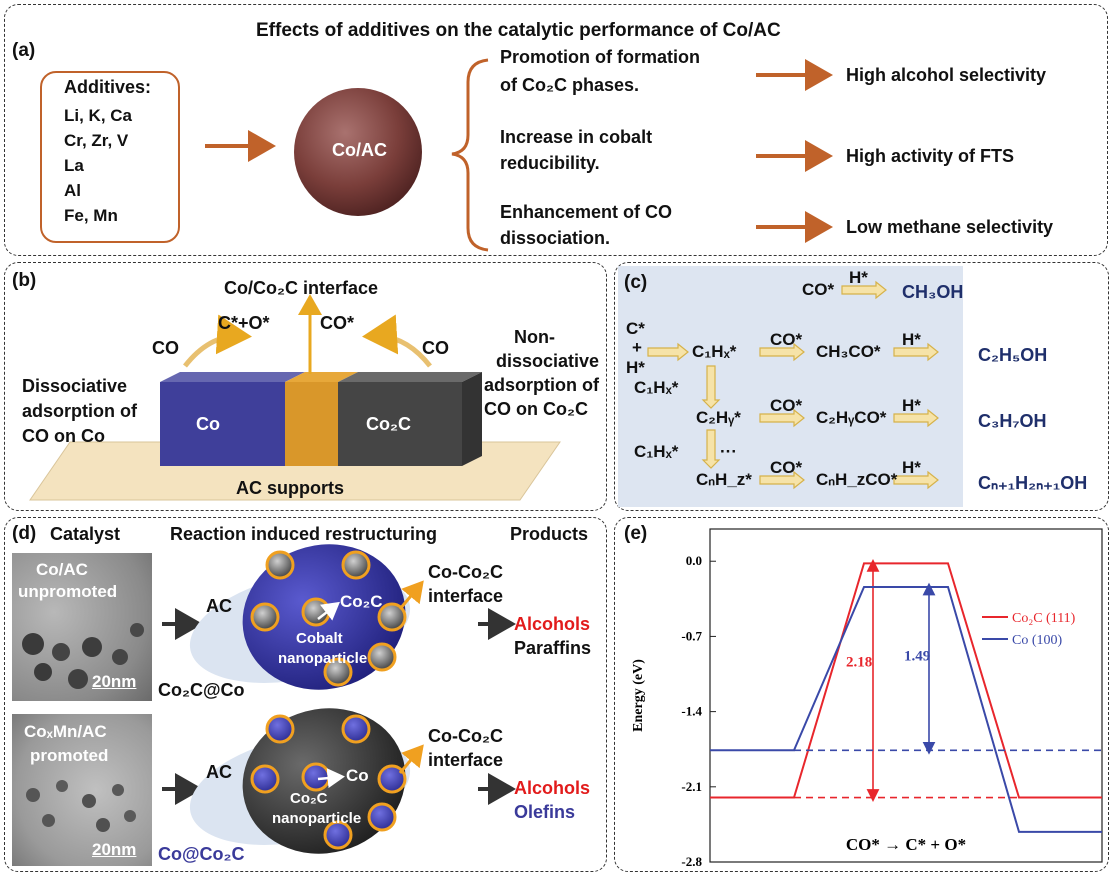 The height and width of the screenshot is (876, 1113). What do you see at coordinates (570, 85) in the screenshot?
I see `effect-text: of Co₂C phases.` at bounding box center [570, 85].